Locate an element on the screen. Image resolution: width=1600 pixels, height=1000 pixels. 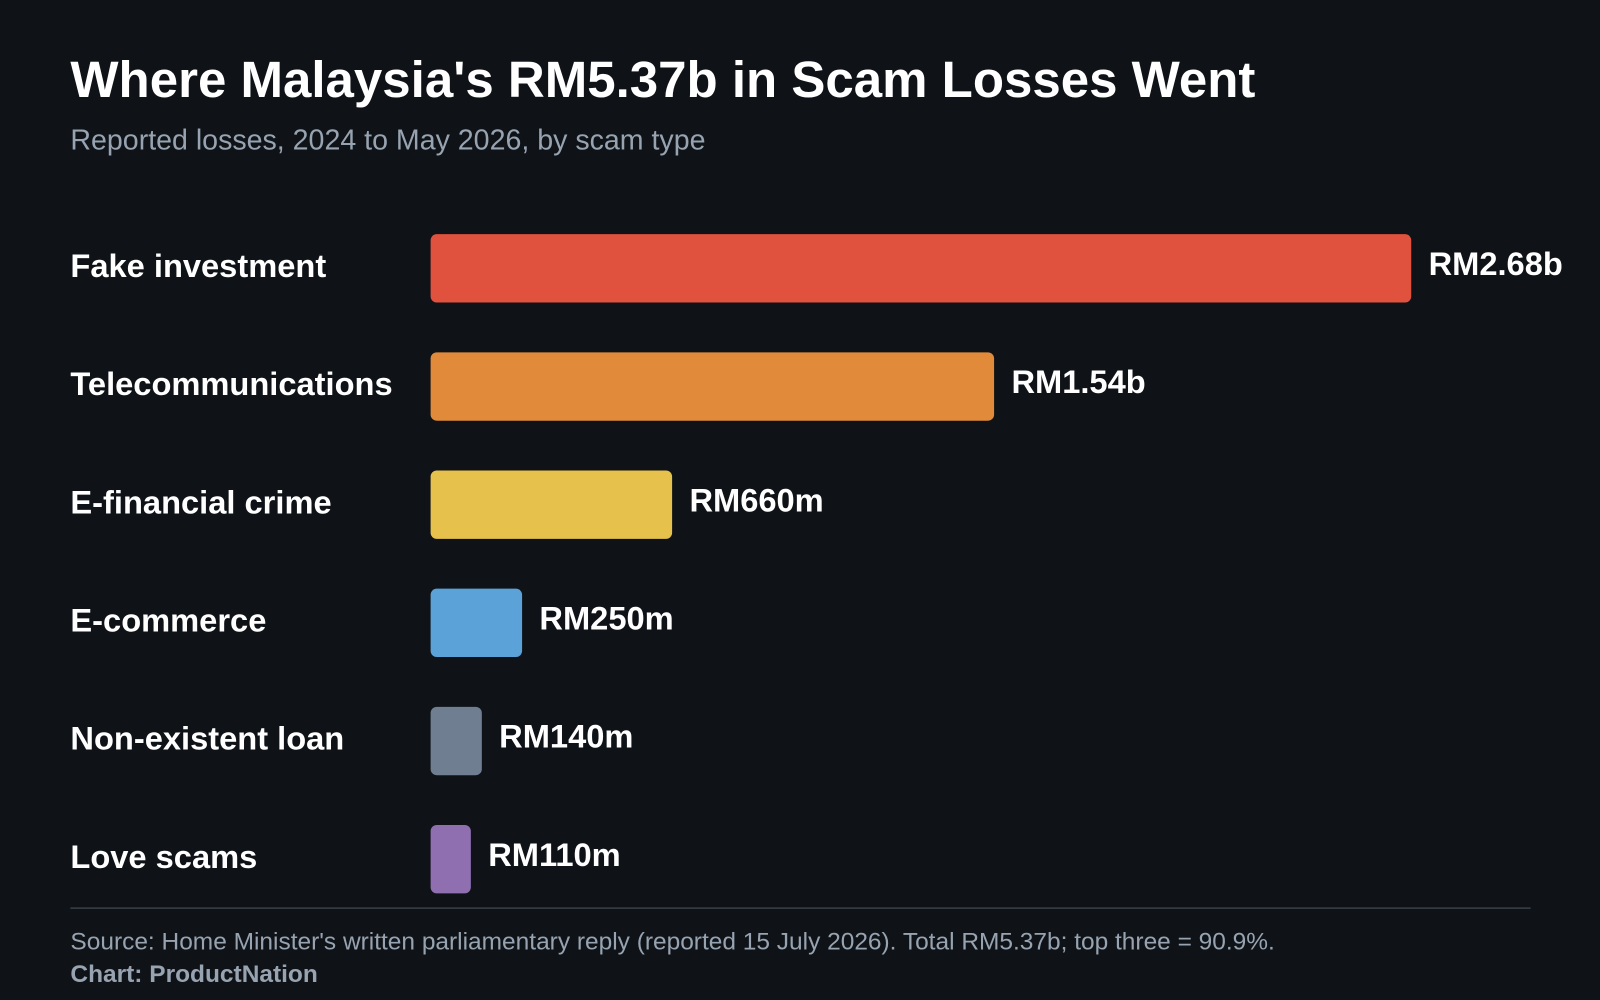
value-label: RM1.54b is located at coordinates (1078, 381).